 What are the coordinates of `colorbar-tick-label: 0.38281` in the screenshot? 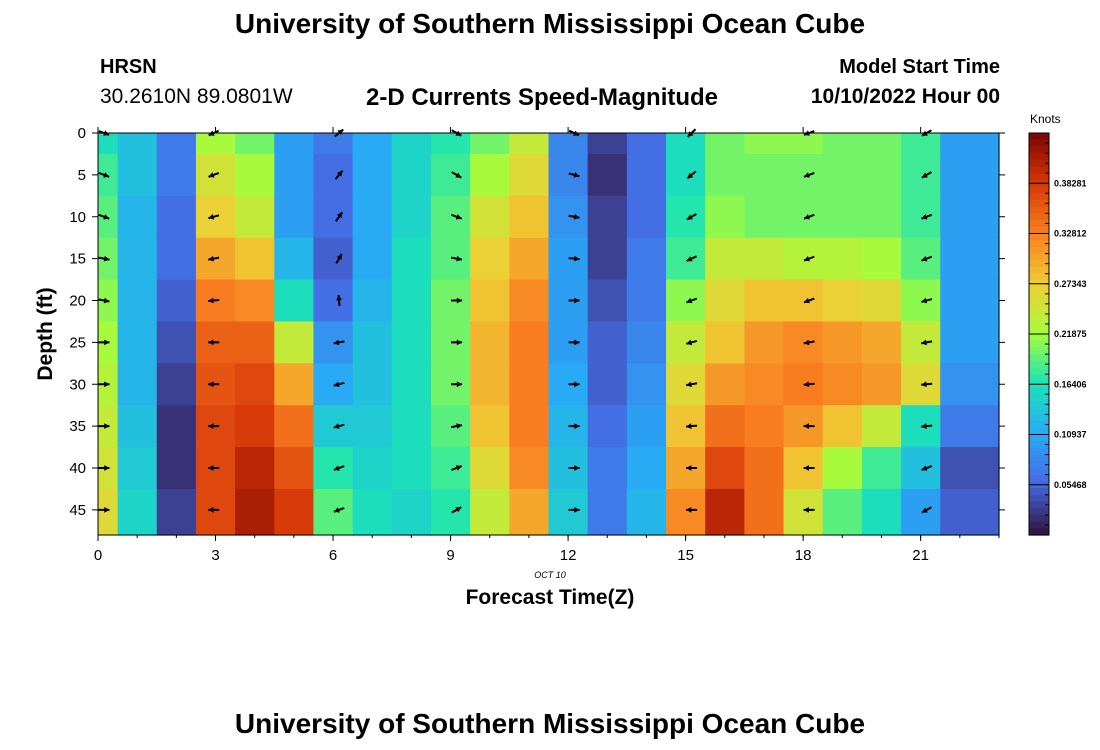 It's located at (1070, 183).